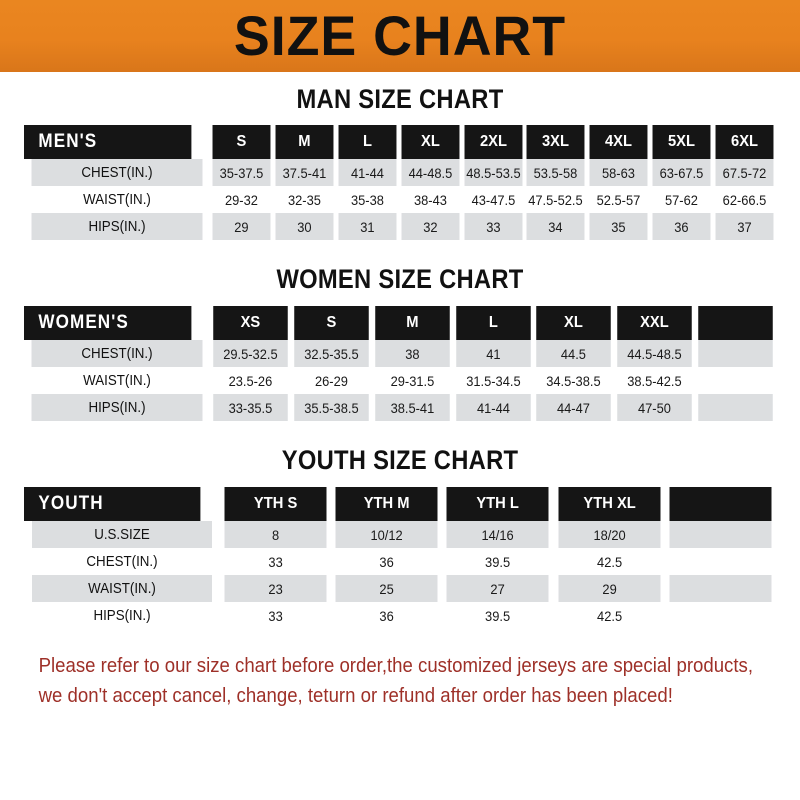 Image resolution: width=800 pixels, height=800 pixels. What do you see at coordinates (618, 226) in the screenshot?
I see `men-hips-4xl: 35` at bounding box center [618, 226].